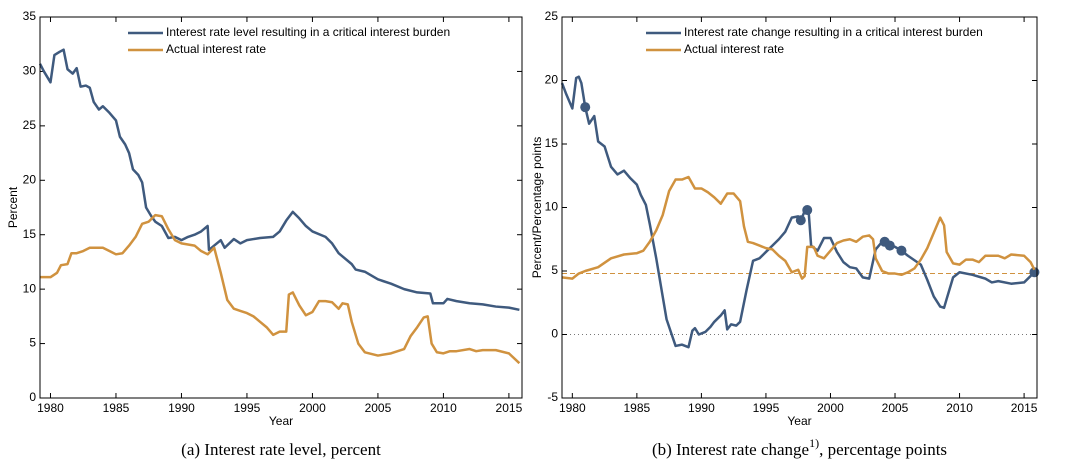  I want to click on caption: (a) Interest rate level, percent, so click(281, 449).